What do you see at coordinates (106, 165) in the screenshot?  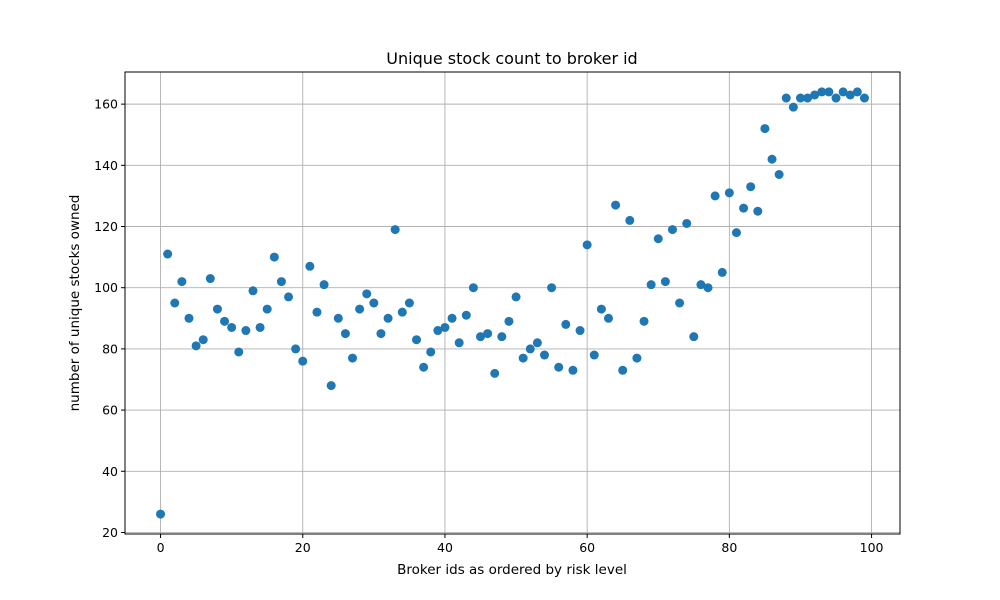 I see `y-tick-label: 140` at bounding box center [106, 165].